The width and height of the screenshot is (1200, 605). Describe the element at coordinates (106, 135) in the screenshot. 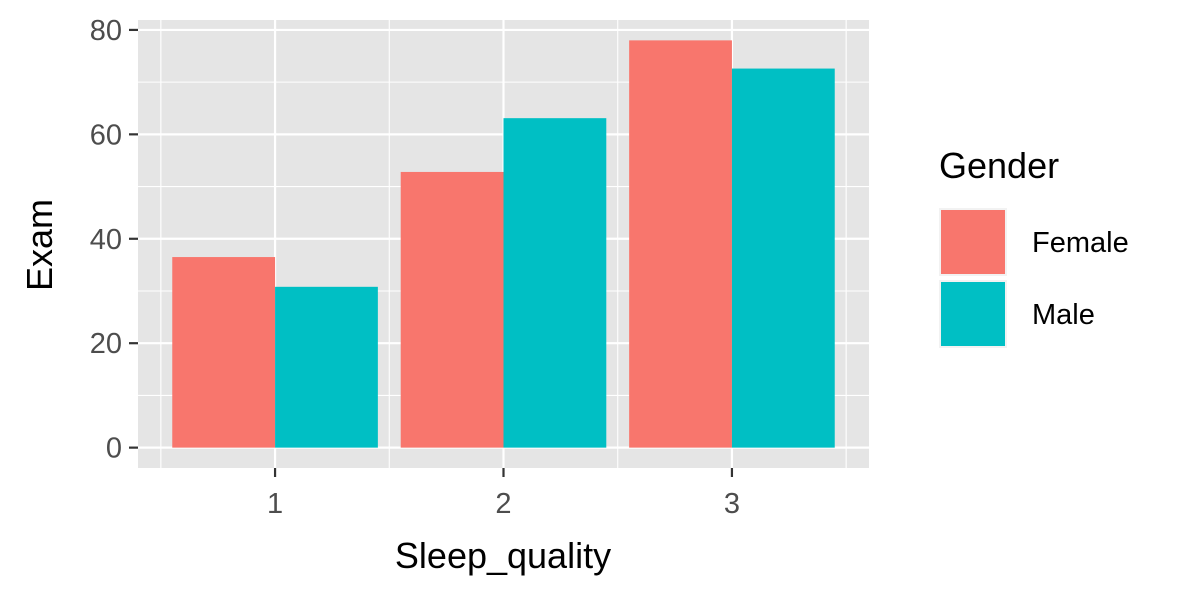

I see `y-tick-label: 60` at that location.